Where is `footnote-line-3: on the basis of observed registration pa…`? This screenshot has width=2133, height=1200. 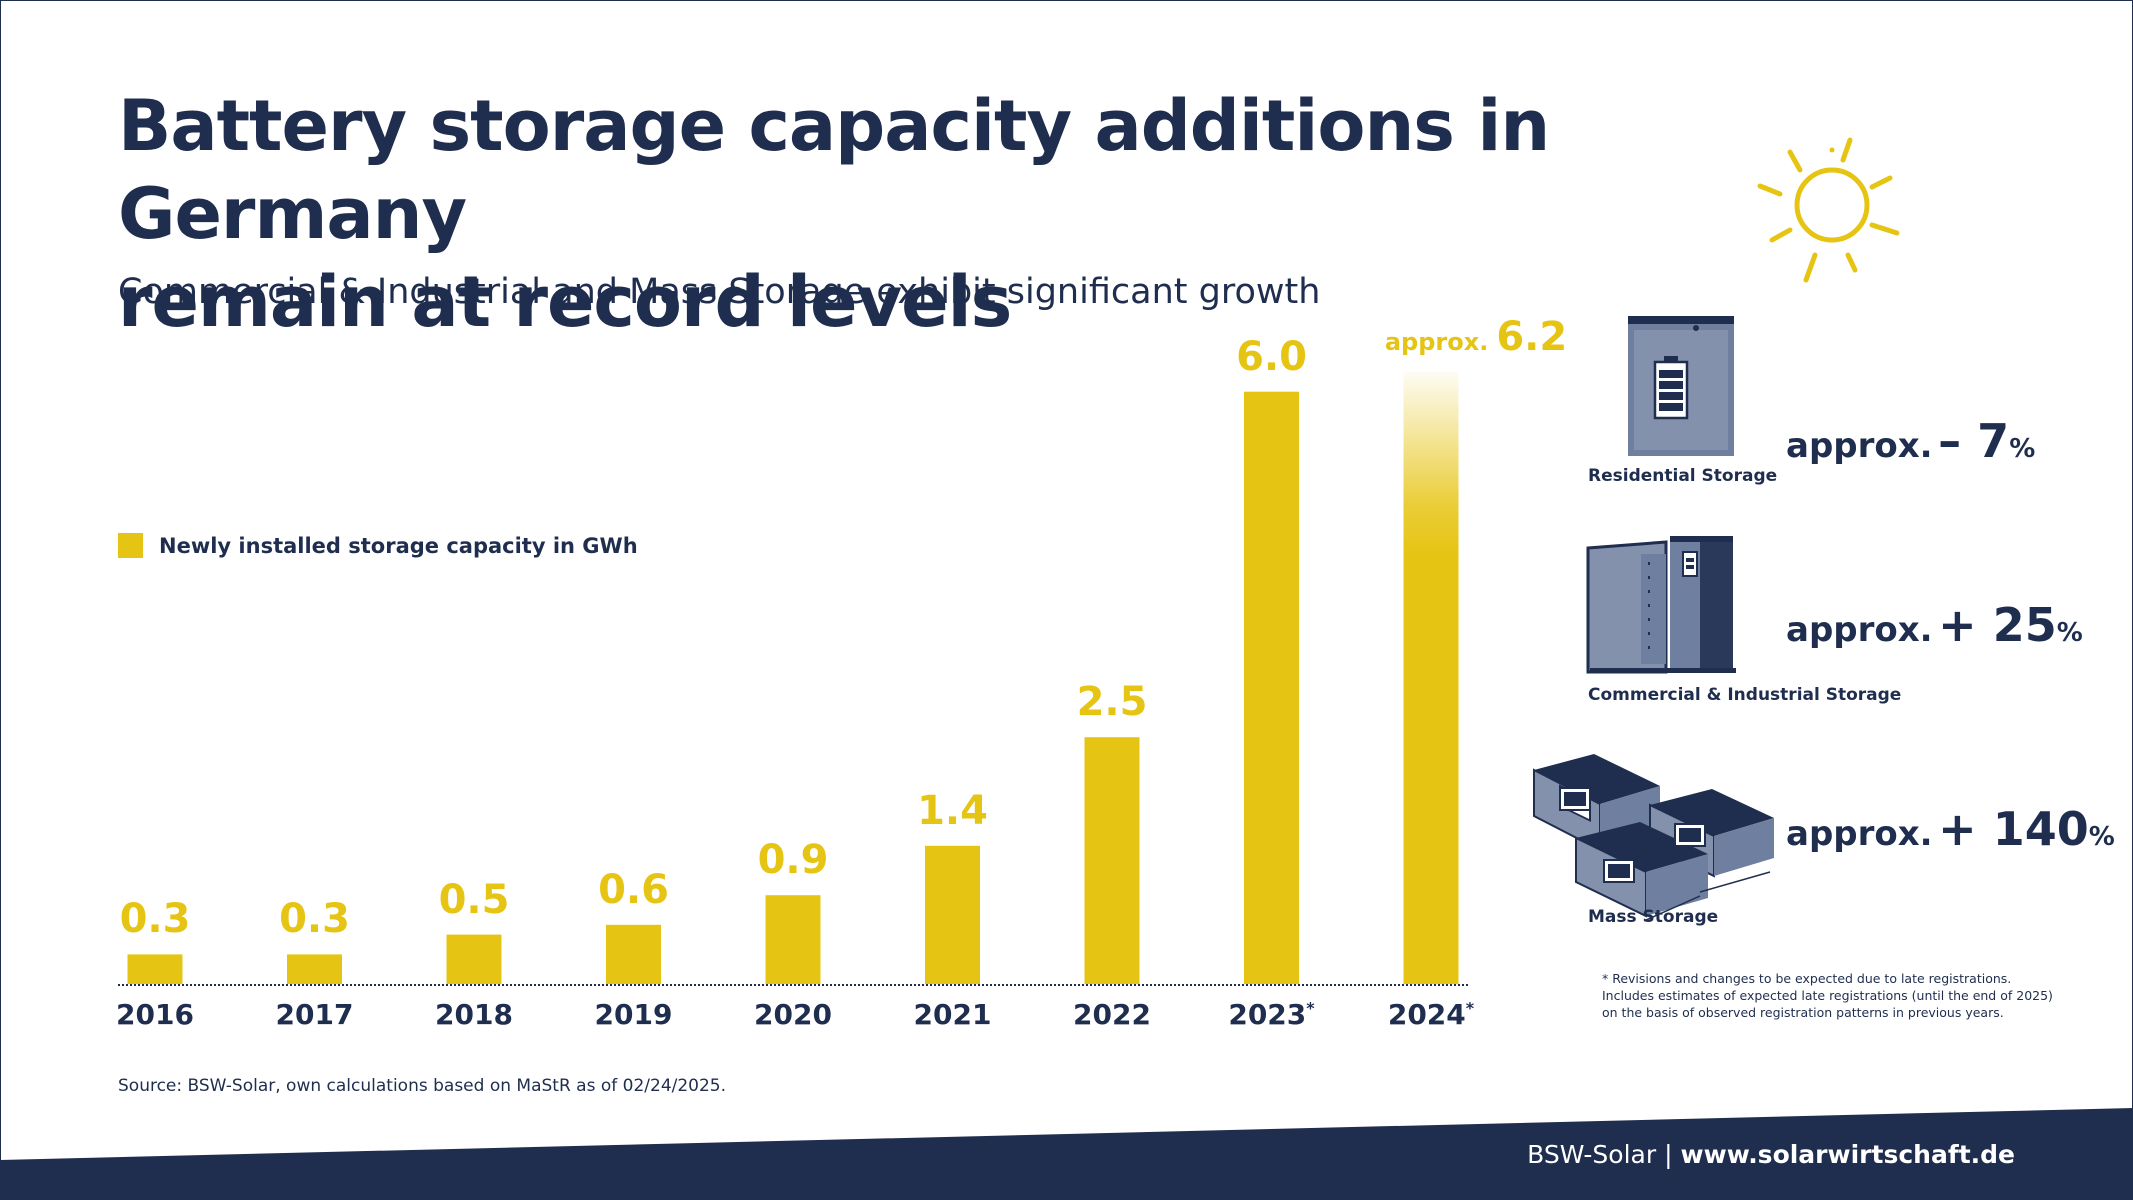 footnote-line-3: on the basis of observed registration pa… is located at coordinates (1803, 1012).